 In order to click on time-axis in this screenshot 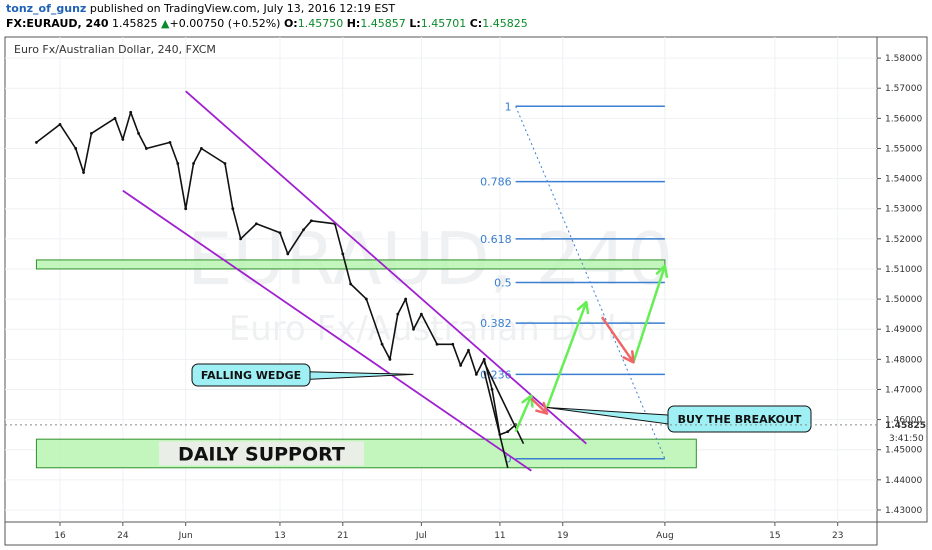, I will do `click(441, 533)`.